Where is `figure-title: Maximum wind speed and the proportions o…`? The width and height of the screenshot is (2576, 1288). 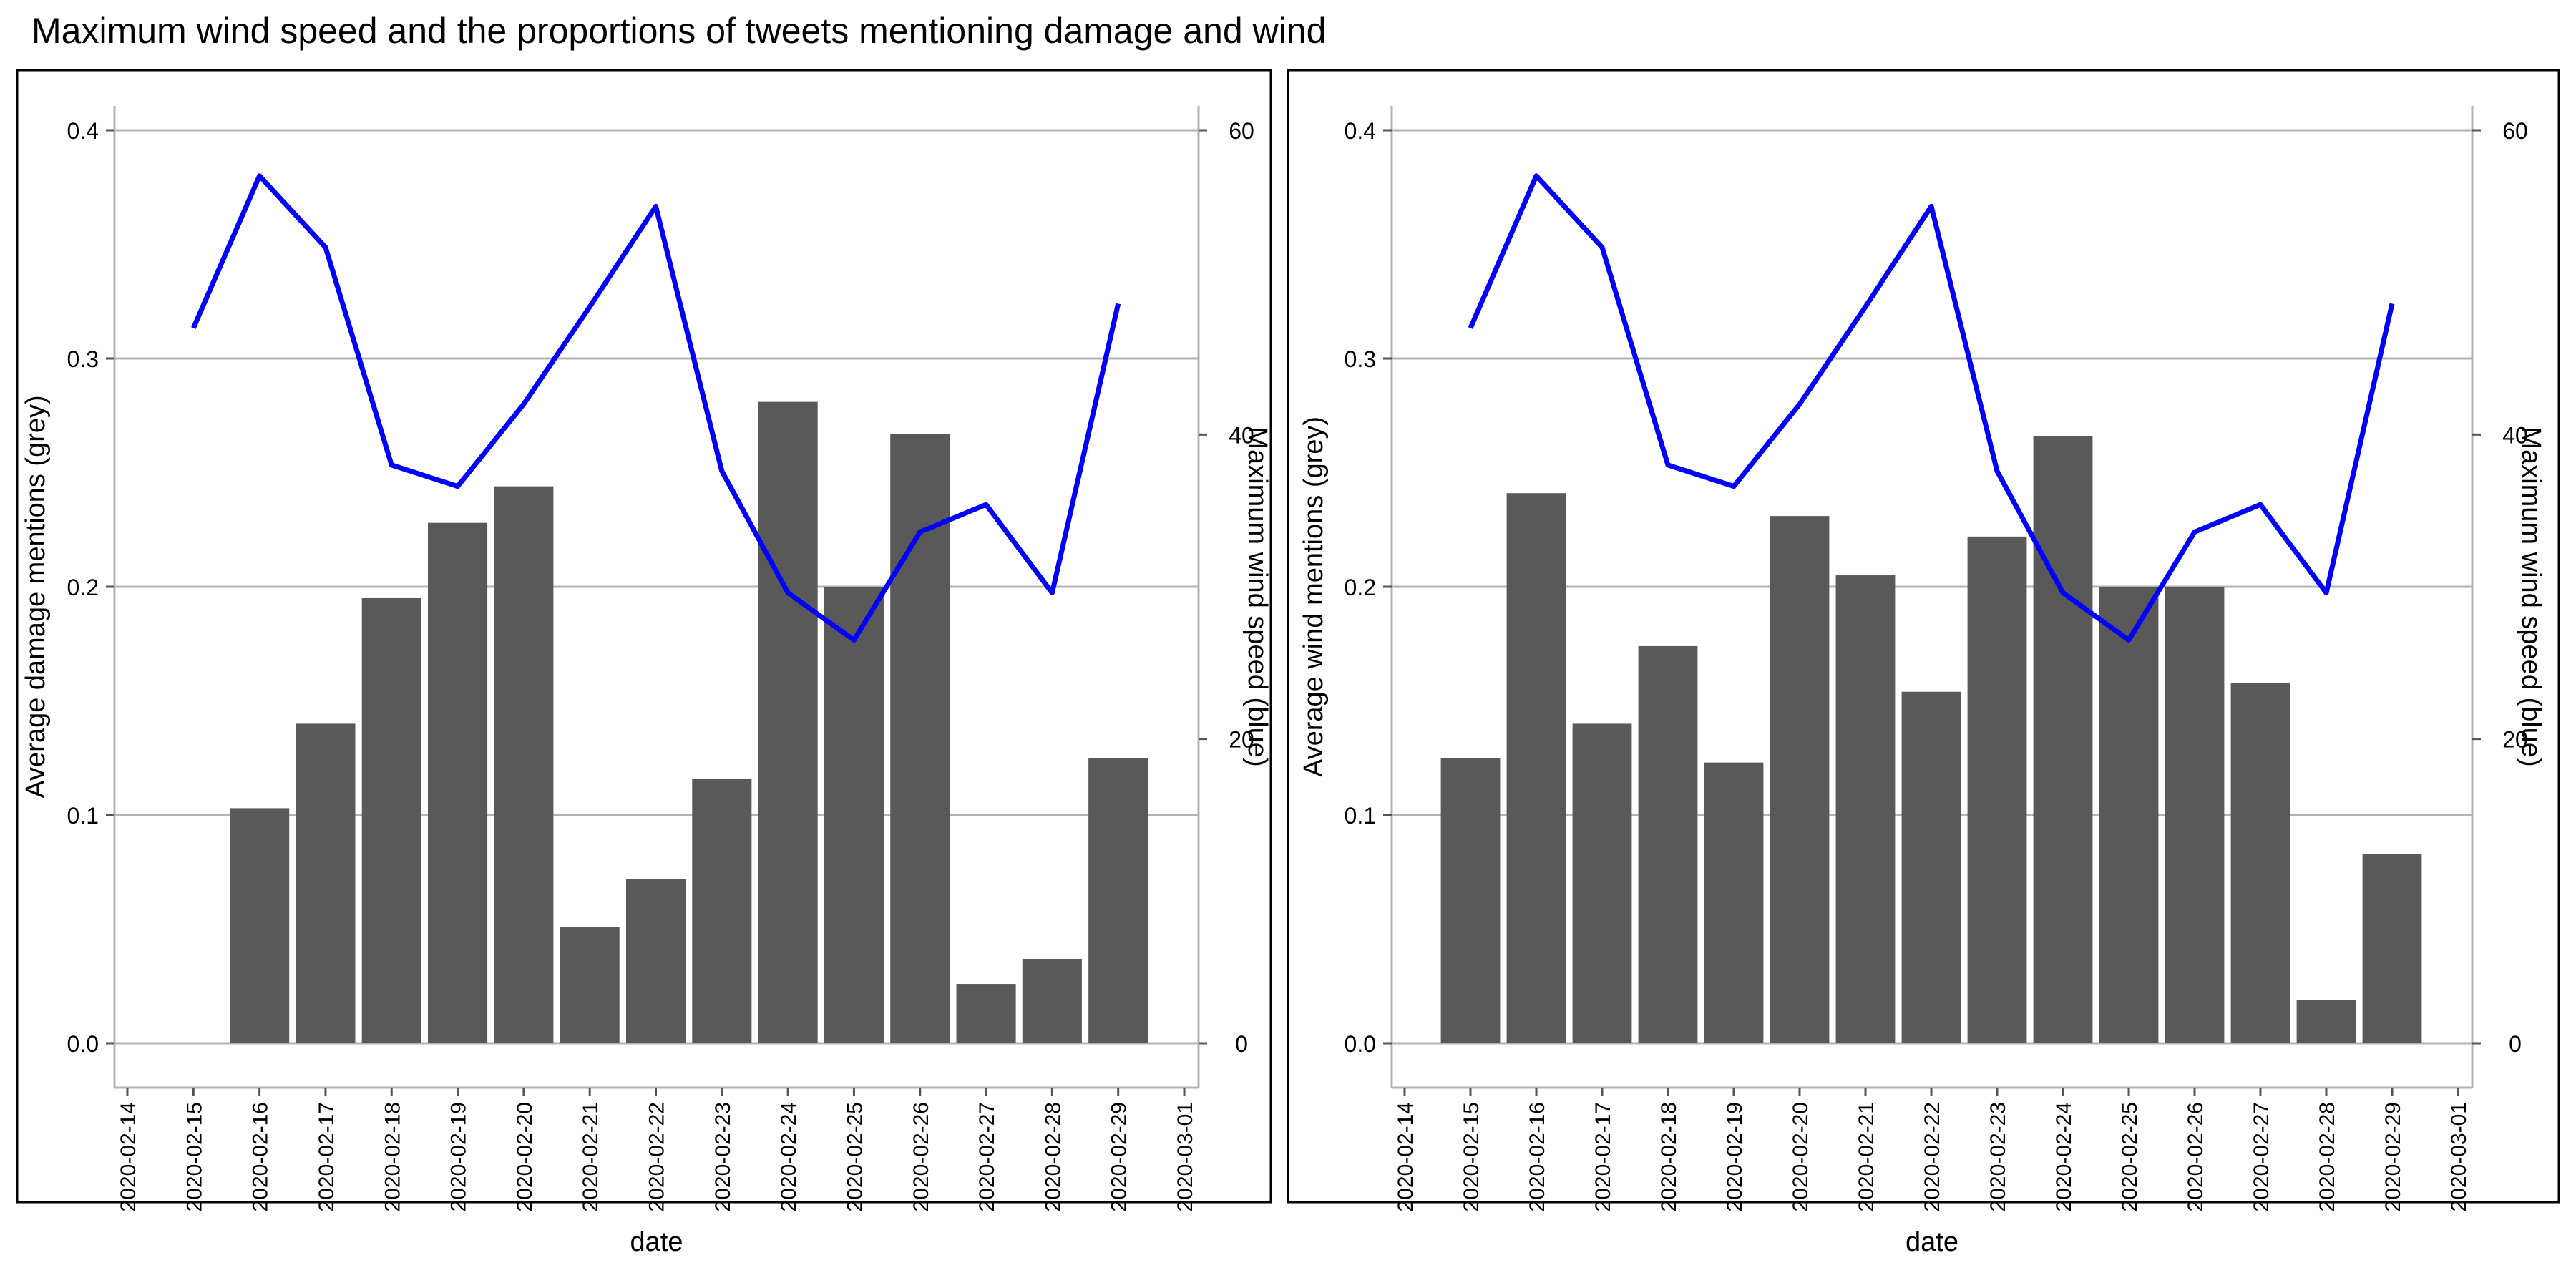 figure-title: Maximum wind speed and the proportions o… is located at coordinates (679, 31).